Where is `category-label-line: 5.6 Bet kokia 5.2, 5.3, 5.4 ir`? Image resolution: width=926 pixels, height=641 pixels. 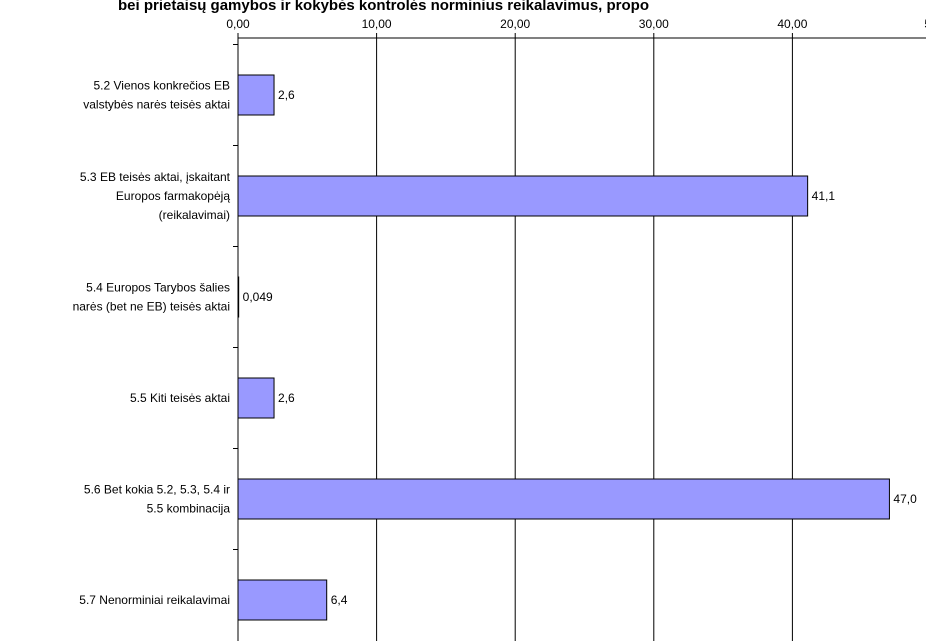 category-label-line: 5.6 Bet kokia 5.2, 5.3, 5.4 ir is located at coordinates (157, 490).